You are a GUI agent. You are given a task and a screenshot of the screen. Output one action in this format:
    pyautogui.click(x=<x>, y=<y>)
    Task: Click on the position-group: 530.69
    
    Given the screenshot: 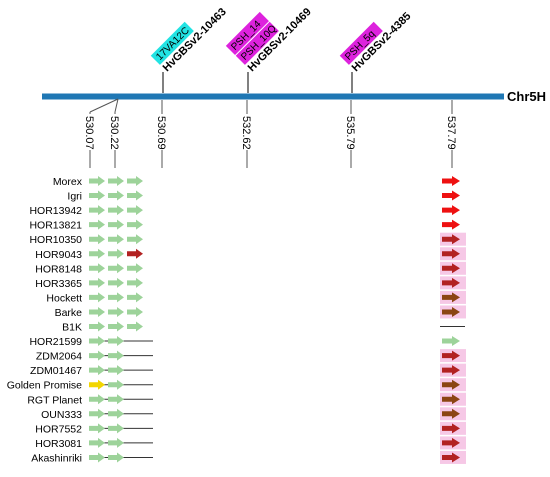 What is the action you would take?
    pyautogui.click(x=161, y=133)
    